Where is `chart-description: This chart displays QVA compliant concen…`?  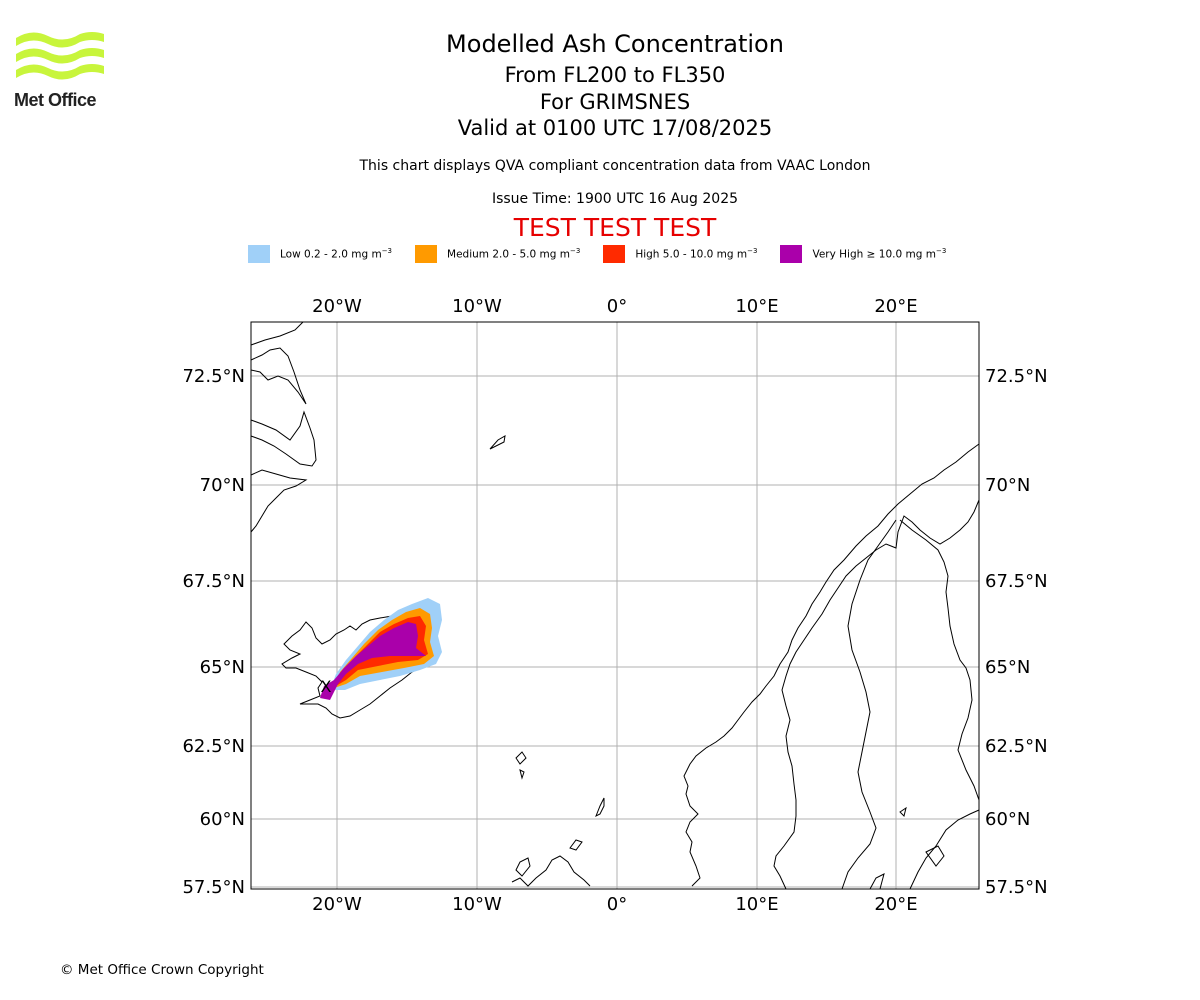 chart-description: This chart displays QVA compliant concen… is located at coordinates (615, 166).